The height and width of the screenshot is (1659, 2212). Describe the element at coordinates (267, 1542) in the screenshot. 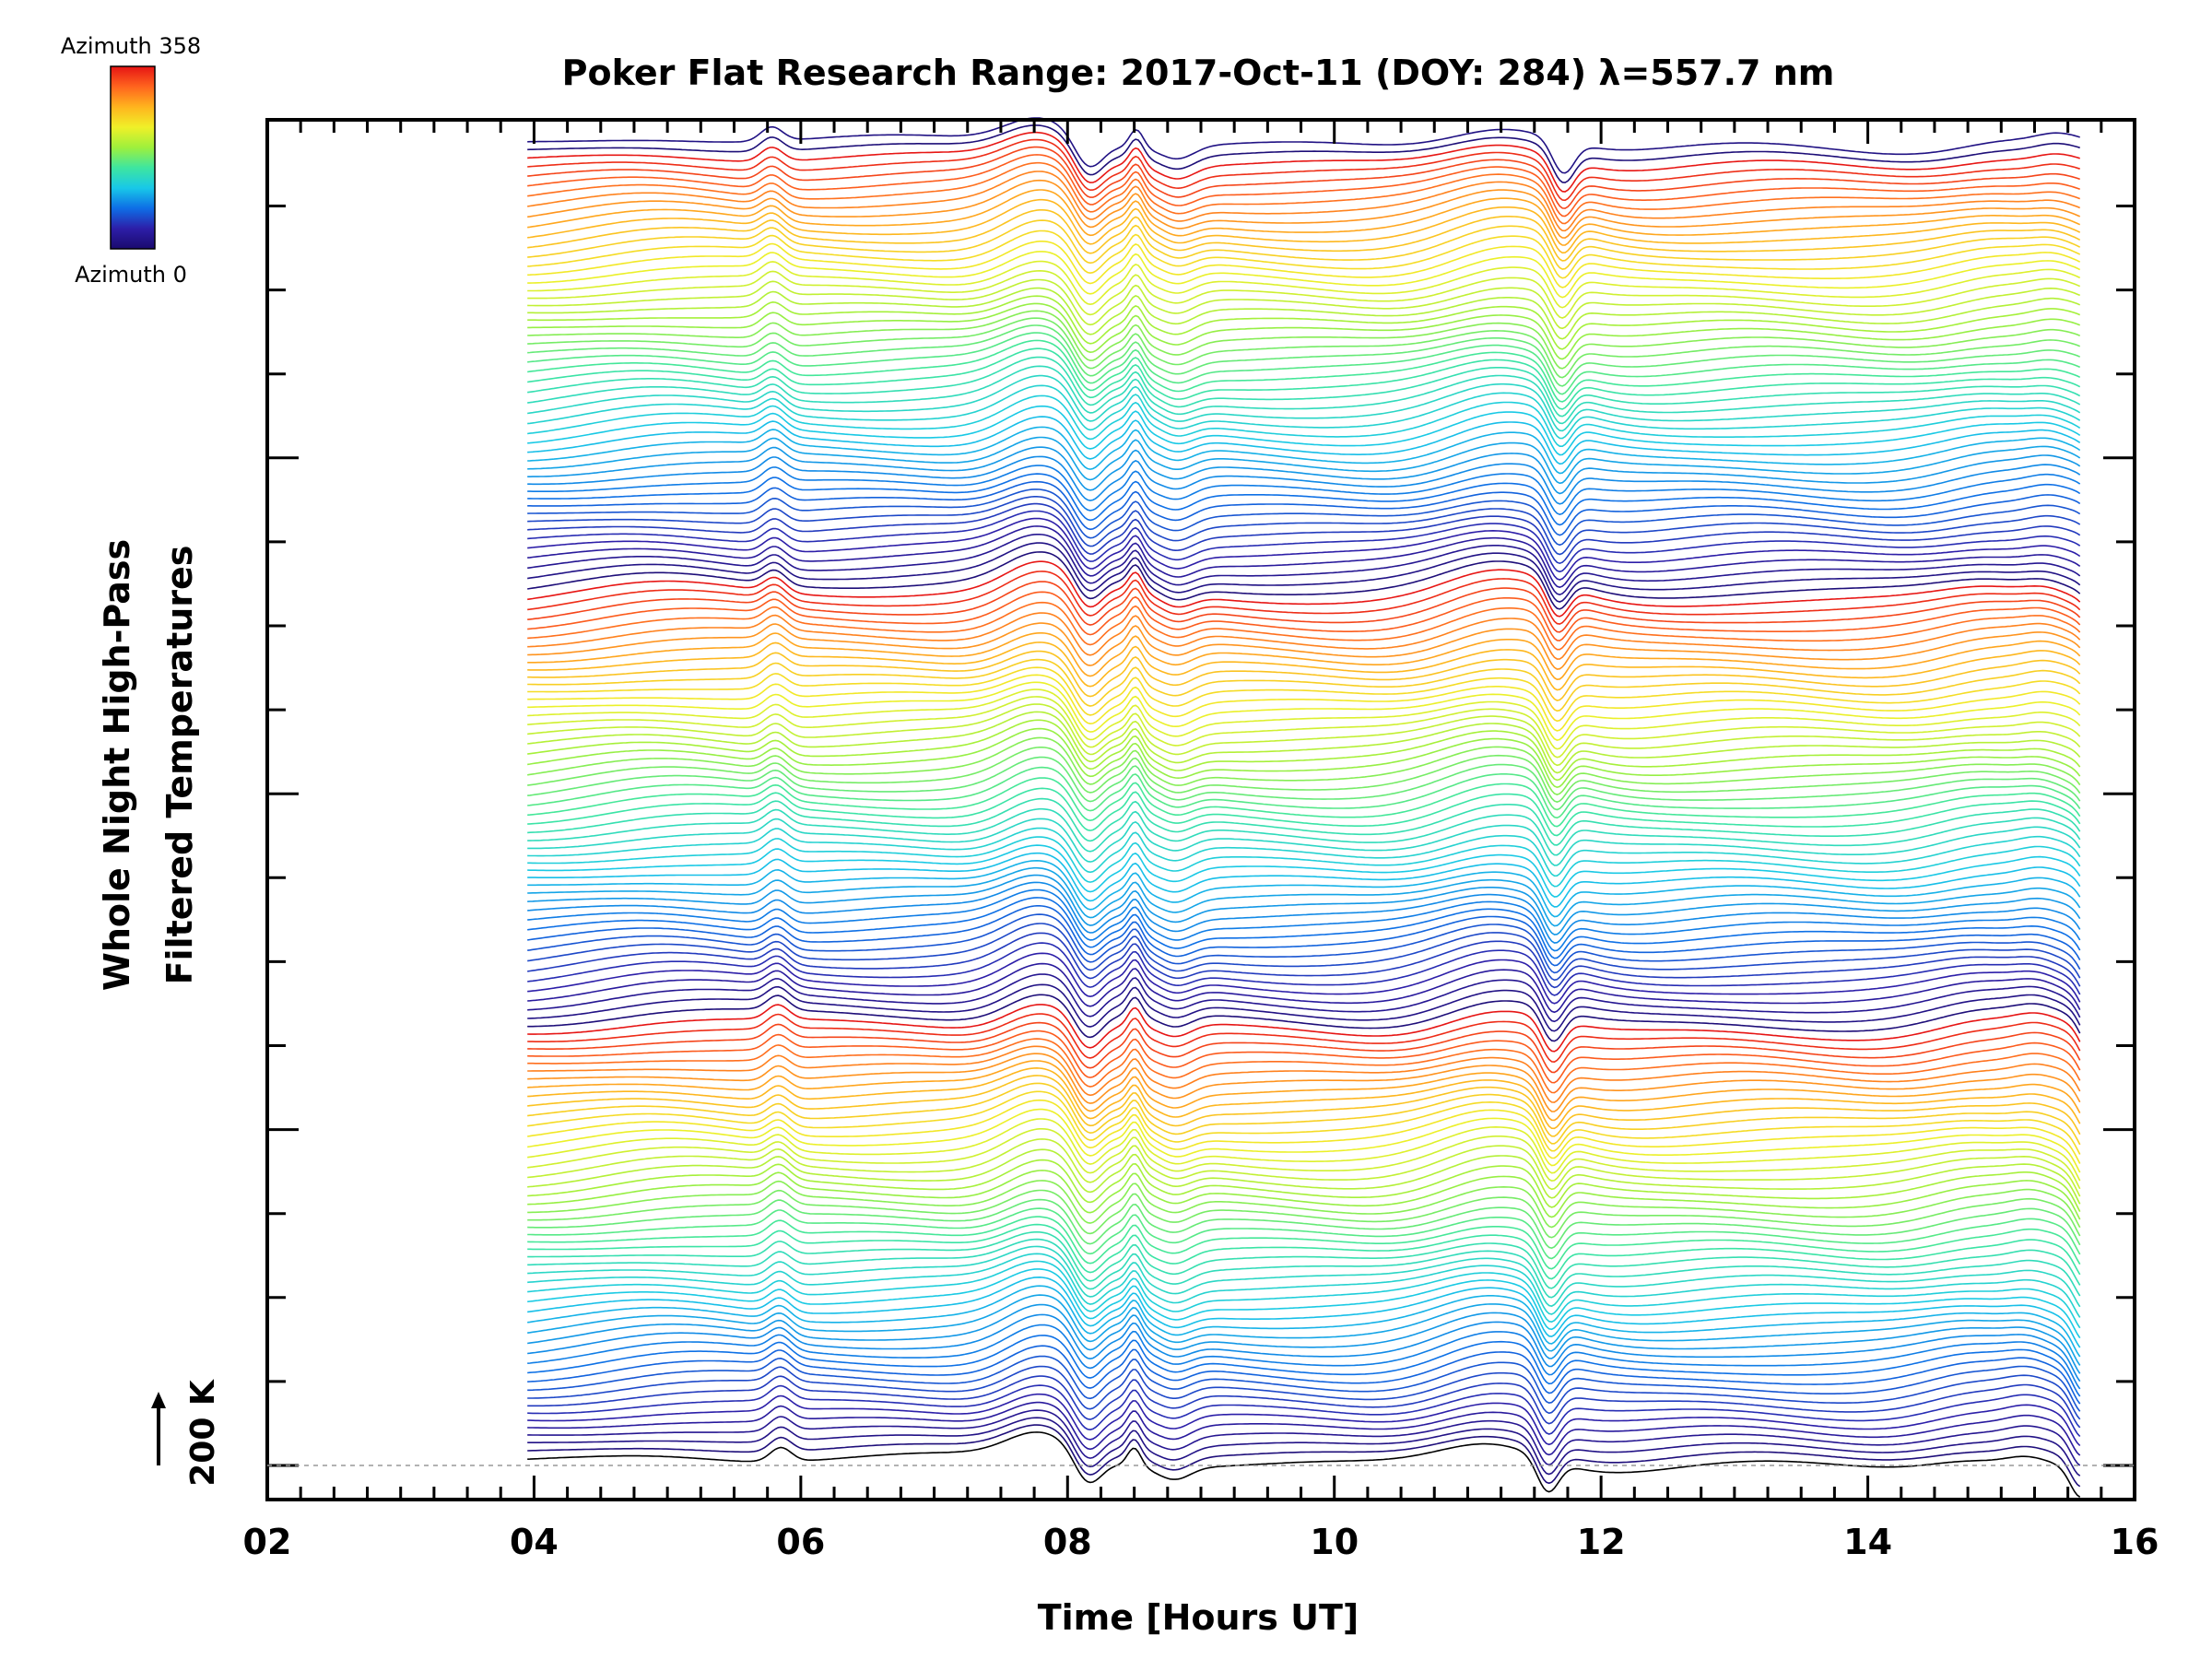

I see `x-tick-label: 02` at that location.